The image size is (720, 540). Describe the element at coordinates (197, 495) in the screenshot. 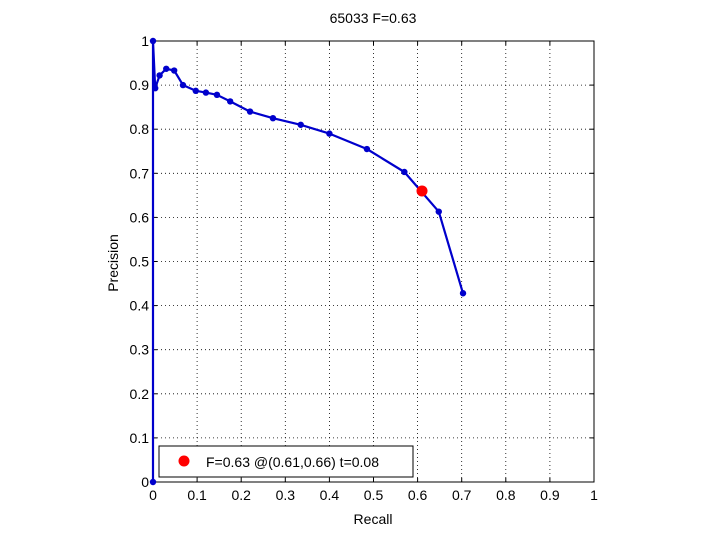

I see `x-tick-label: 0.1` at that location.